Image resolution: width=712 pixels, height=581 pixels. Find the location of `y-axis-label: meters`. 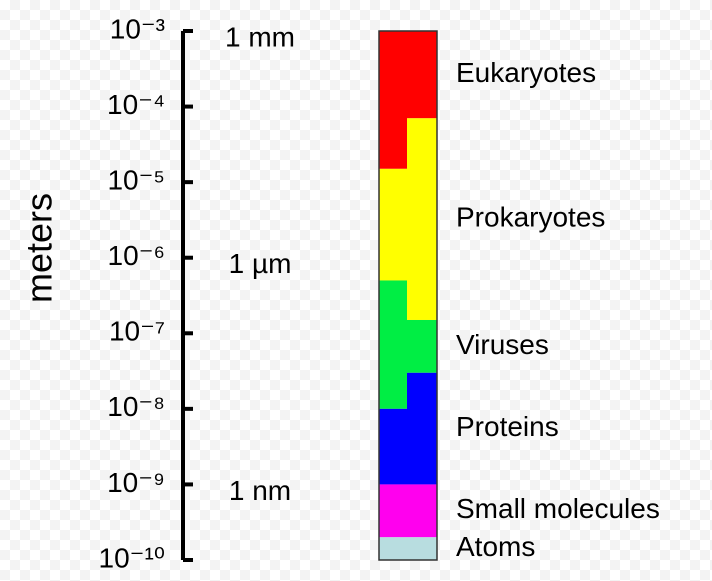

y-axis-label: meters is located at coordinates (39, 248).